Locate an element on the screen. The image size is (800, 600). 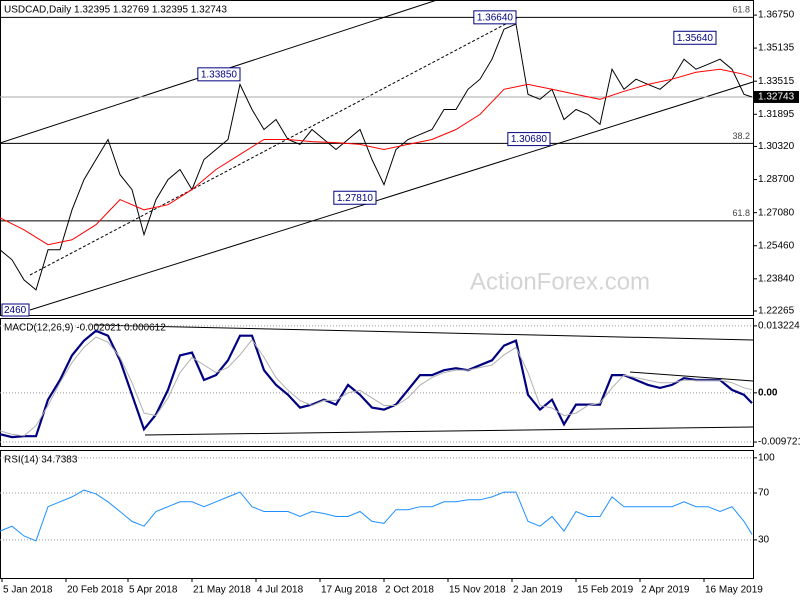
y-tick-label: 30 is located at coordinates (764, 540).